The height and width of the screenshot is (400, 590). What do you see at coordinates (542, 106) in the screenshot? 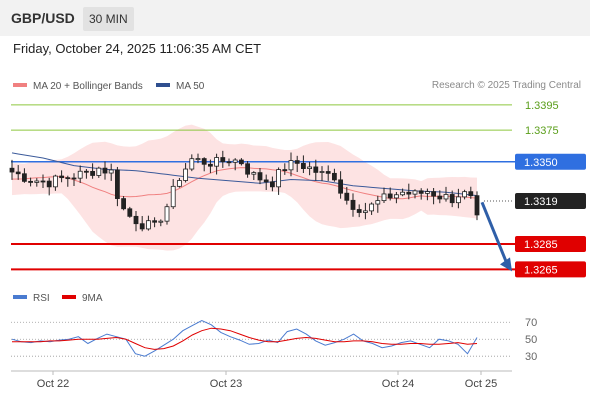
I see `level-label-0: 1.3395` at bounding box center [542, 106].